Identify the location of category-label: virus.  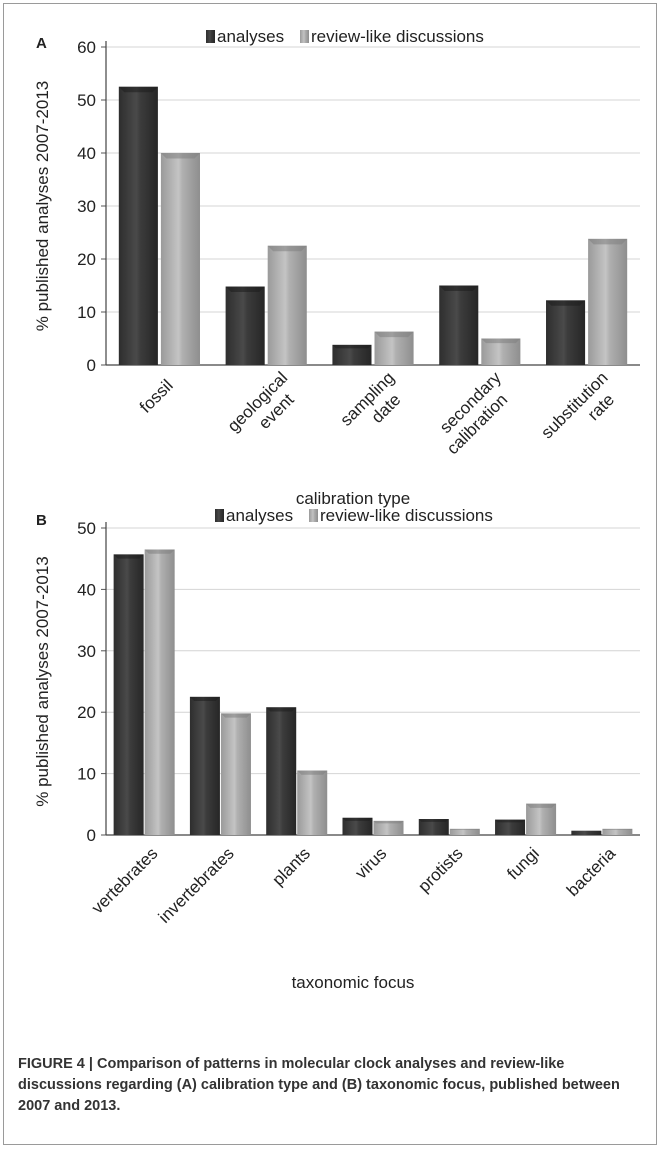
(370, 863).